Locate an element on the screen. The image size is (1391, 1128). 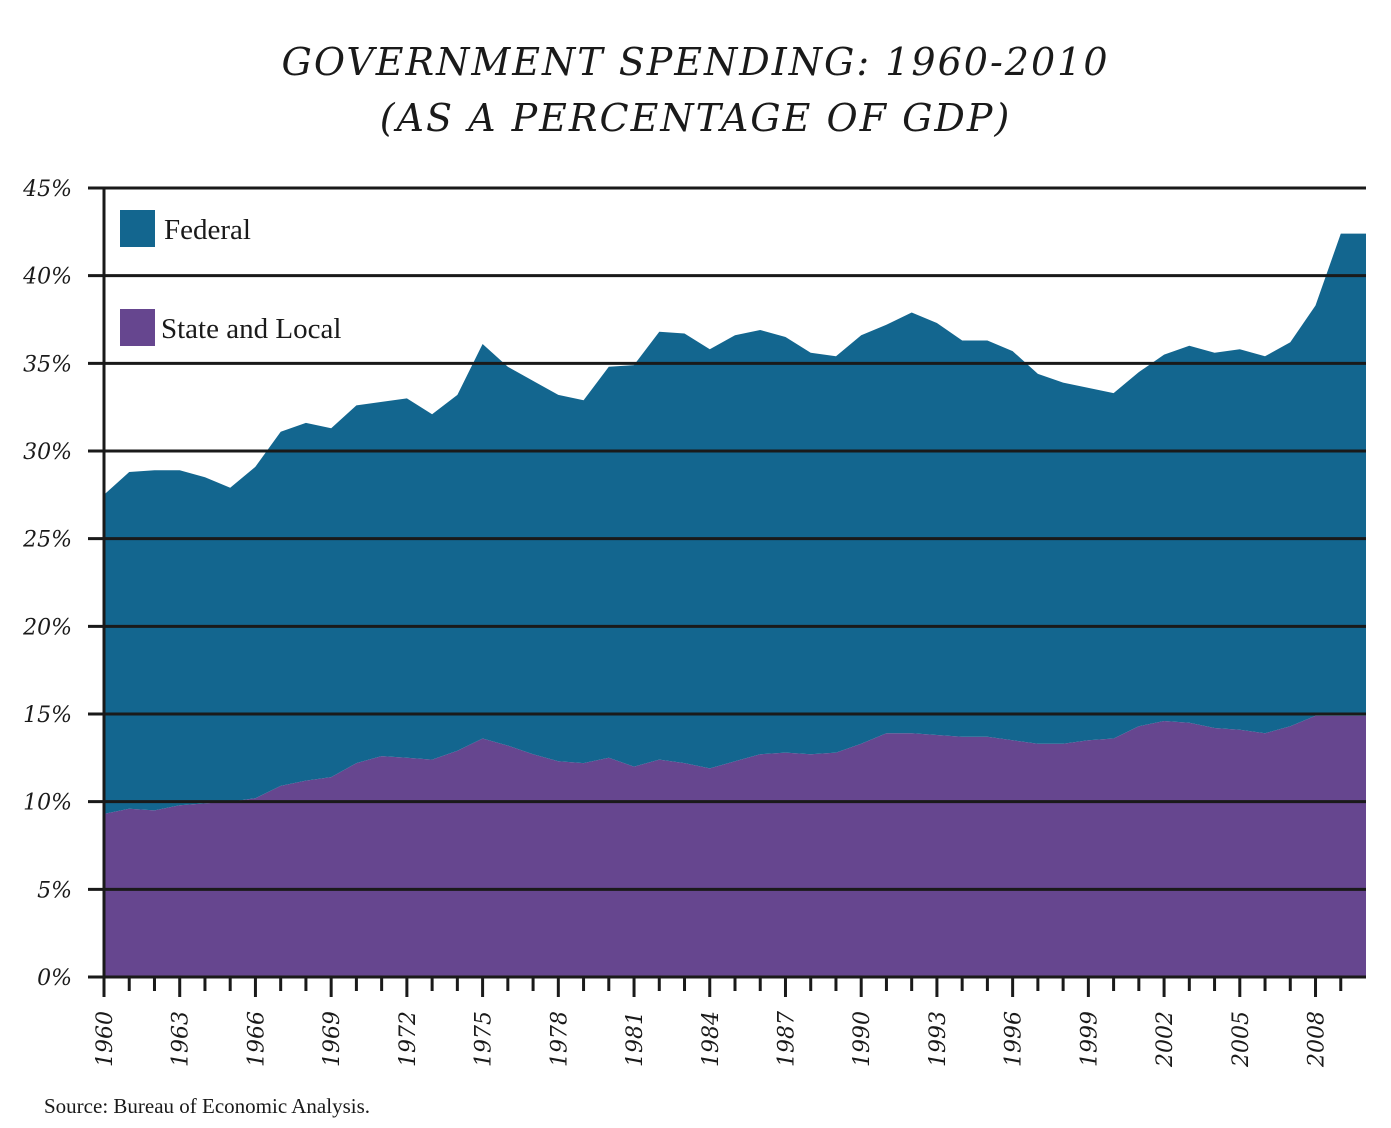
y-tick-label: 0% is located at coordinates (54, 978).